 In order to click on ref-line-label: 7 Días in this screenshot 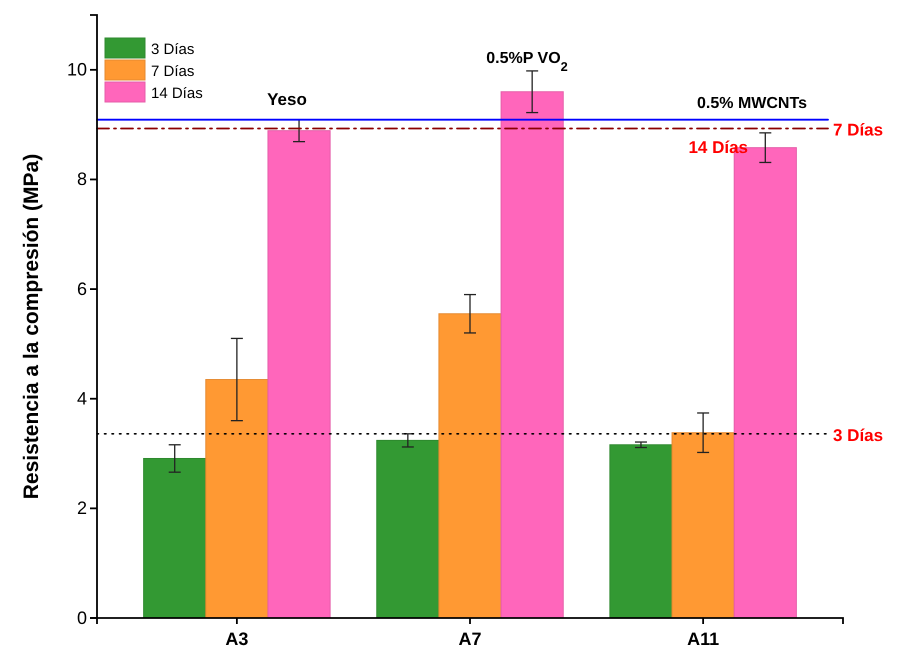, I will do `click(858, 130)`.